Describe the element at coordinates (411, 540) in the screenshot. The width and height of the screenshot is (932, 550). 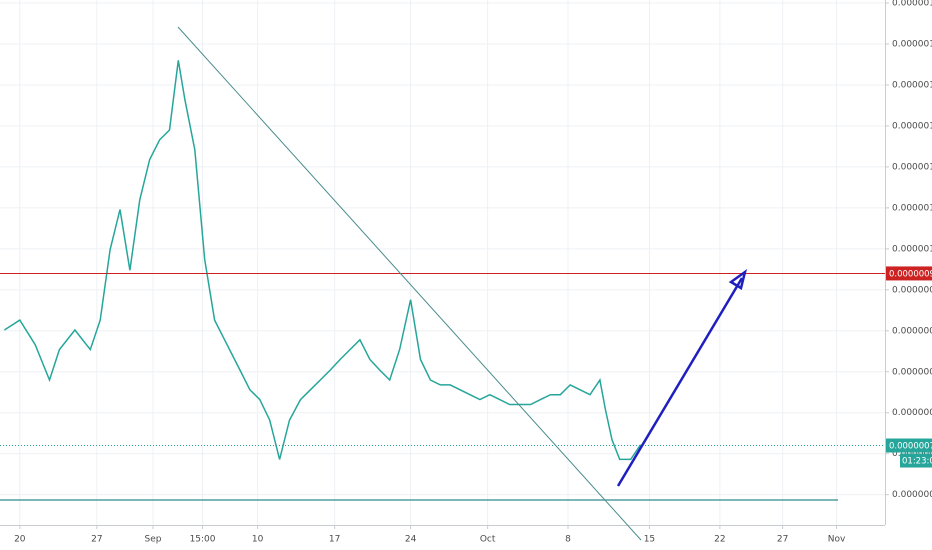
I see `x-tick-label: 24` at that location.